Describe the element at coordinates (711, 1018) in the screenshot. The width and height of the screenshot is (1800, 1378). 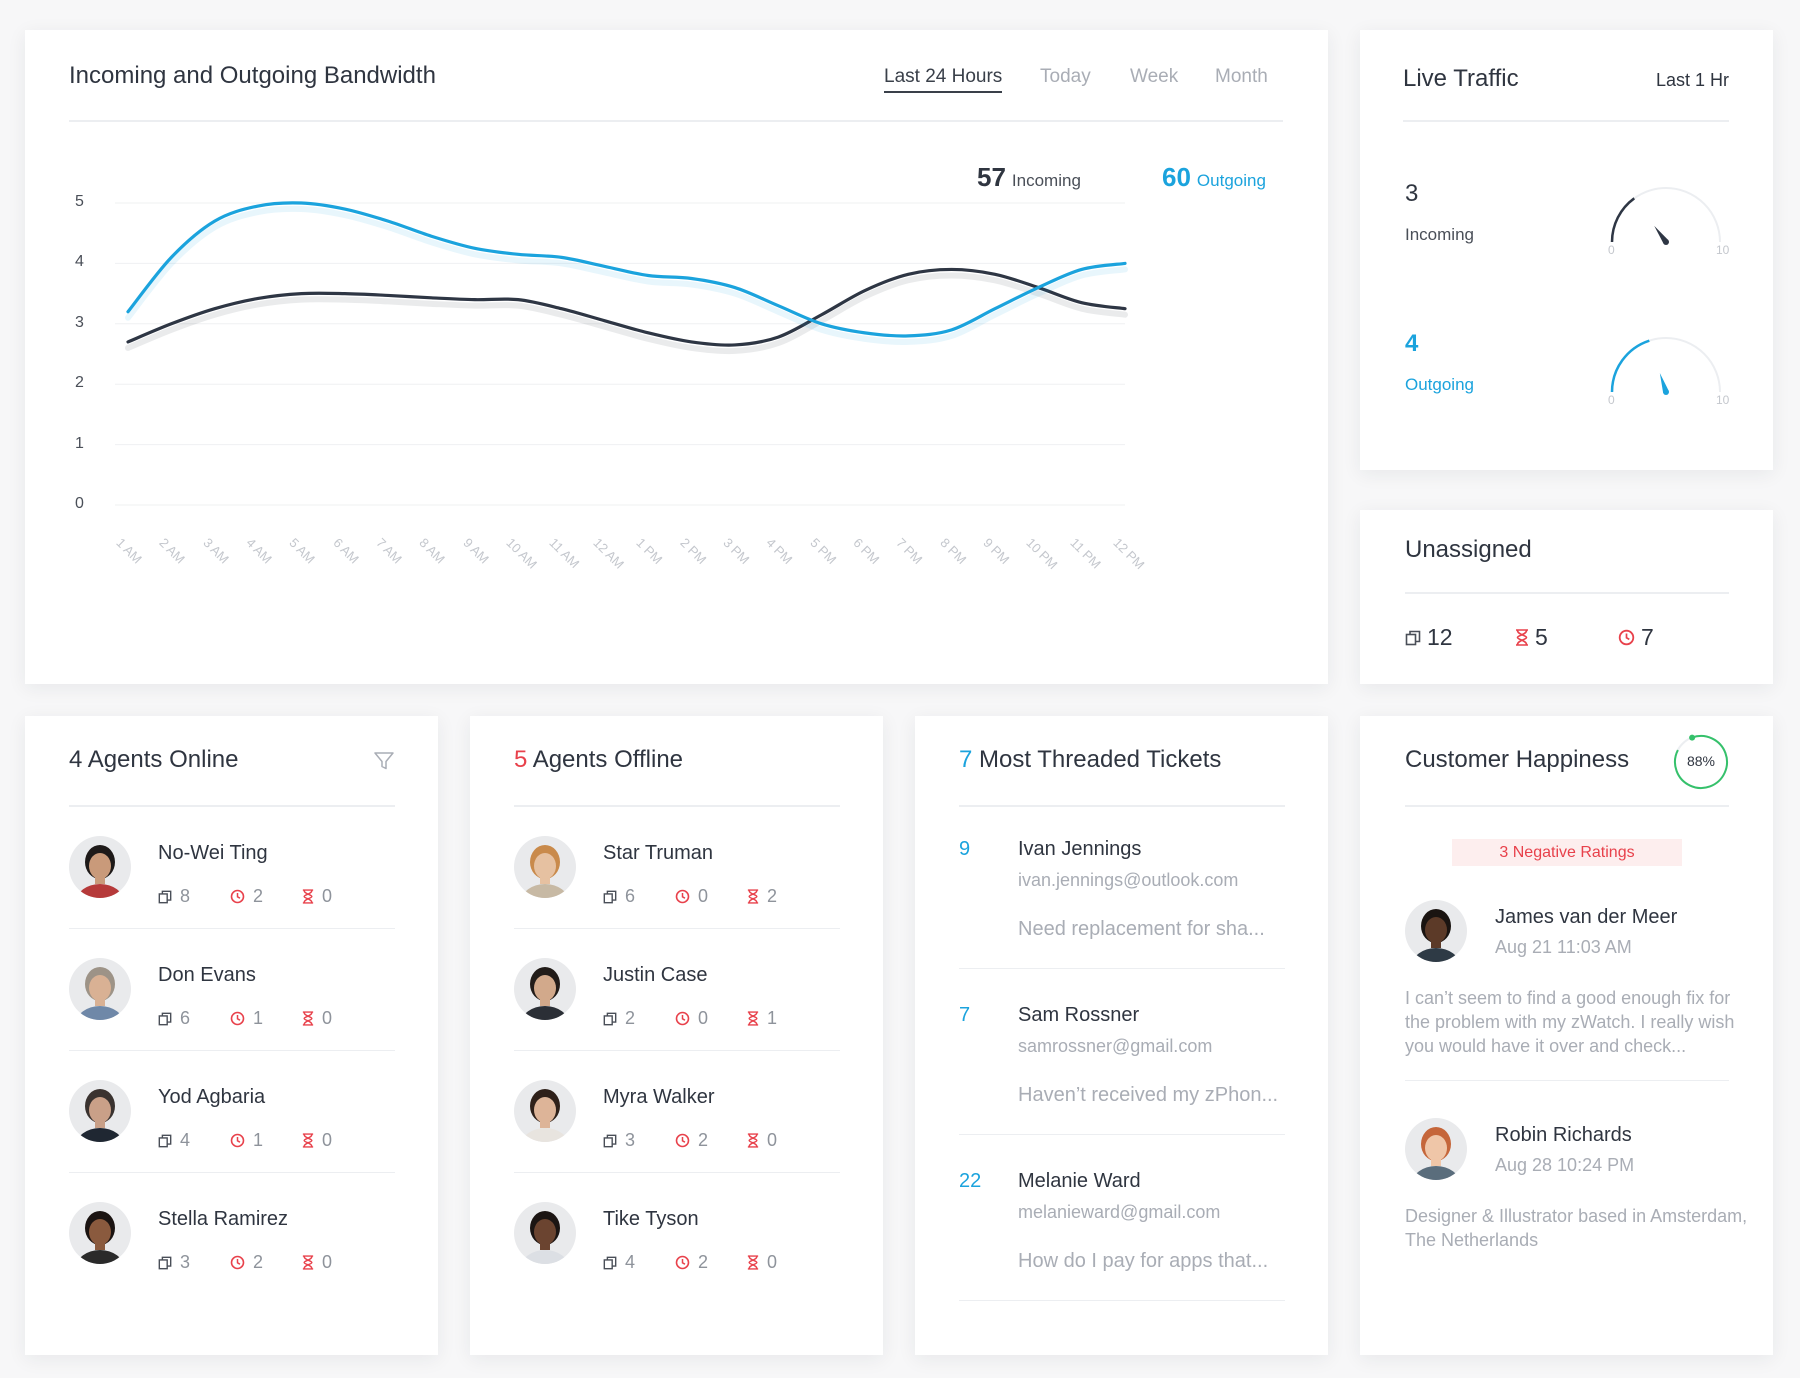
I see `agent-overdue: 0` at that location.